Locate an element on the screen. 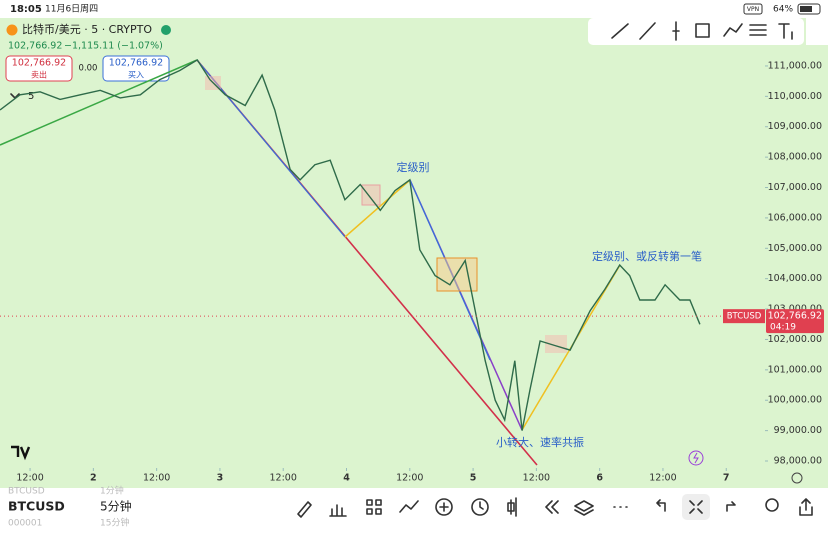 This screenshot has height=544, width=828. buy-button is located at coordinates (136, 68).